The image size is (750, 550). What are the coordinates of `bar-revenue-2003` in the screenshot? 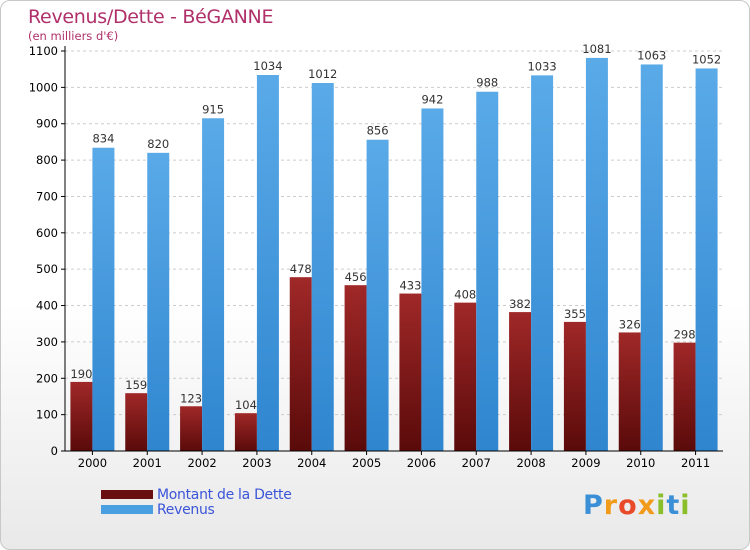 It's located at (267, 263).